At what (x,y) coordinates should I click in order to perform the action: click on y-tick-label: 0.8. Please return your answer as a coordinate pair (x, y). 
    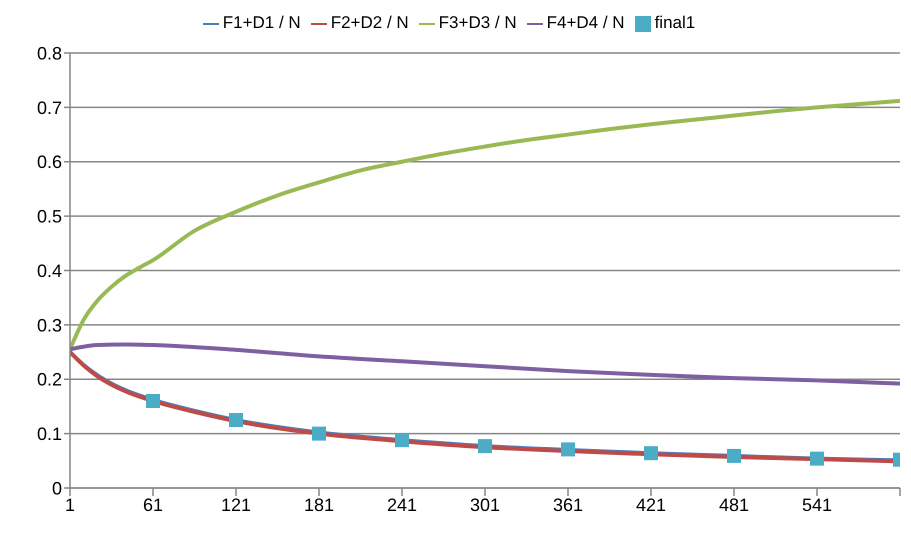
    Looking at the image, I should click on (49, 53).